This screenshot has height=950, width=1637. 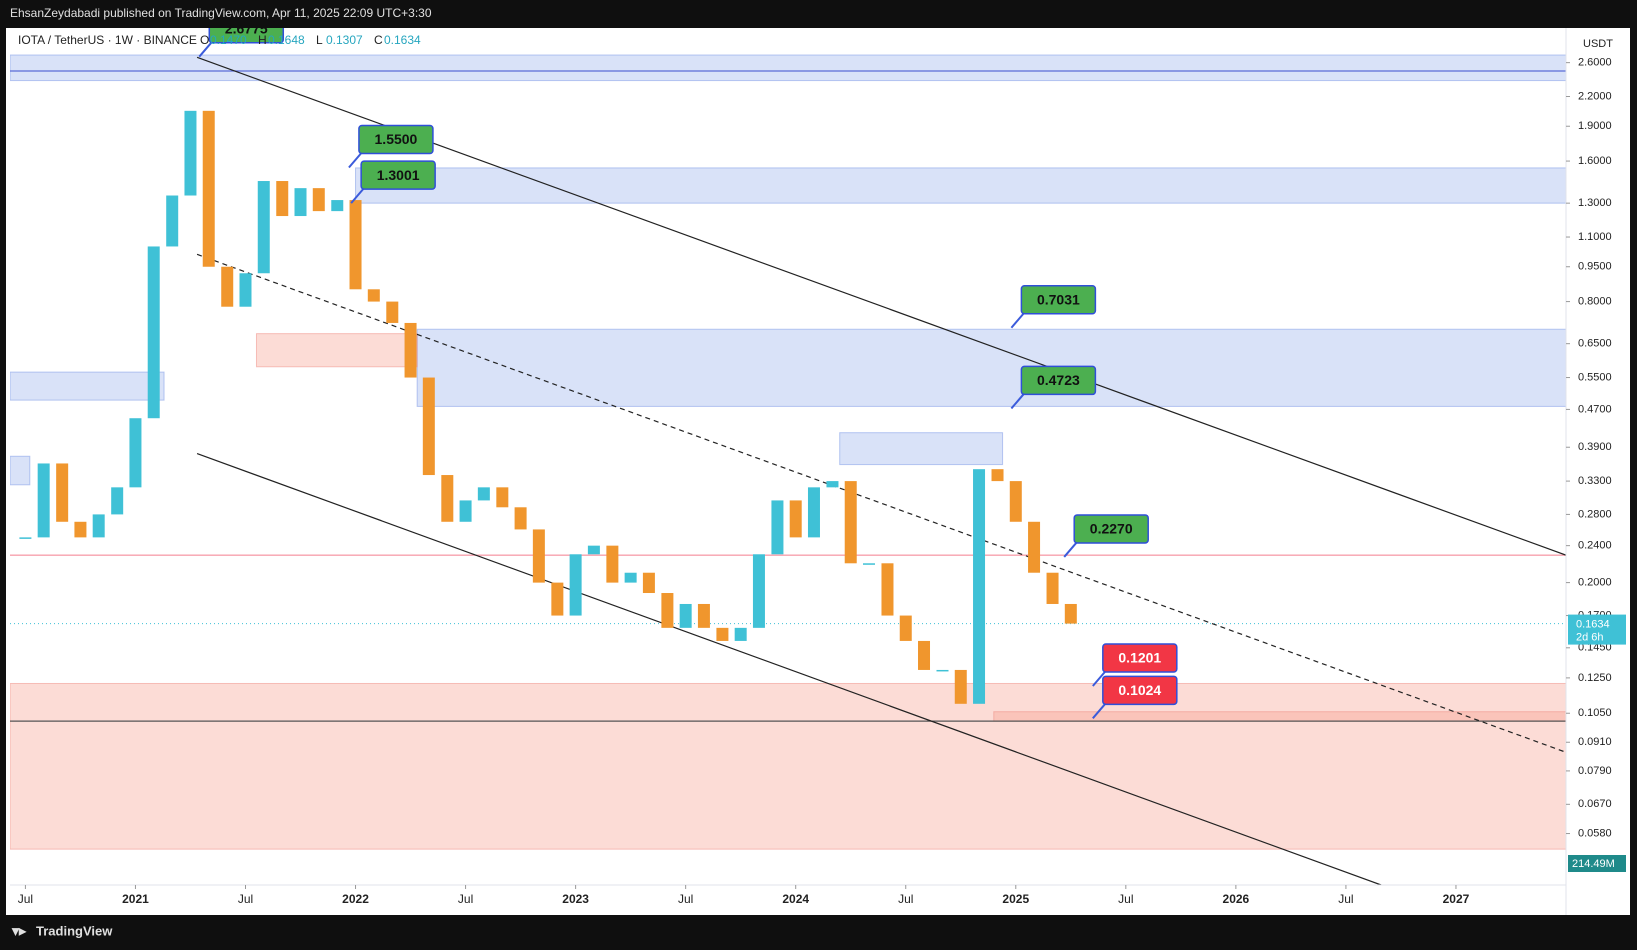 What do you see at coordinates (1595, 583) in the screenshot?
I see `y-tick-label: 0.2000` at bounding box center [1595, 583].